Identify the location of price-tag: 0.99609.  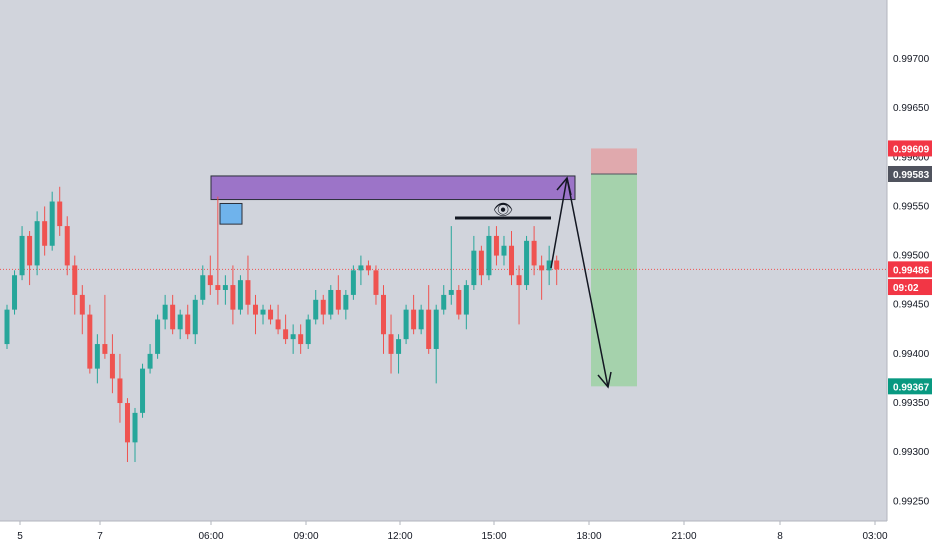
(910, 148).